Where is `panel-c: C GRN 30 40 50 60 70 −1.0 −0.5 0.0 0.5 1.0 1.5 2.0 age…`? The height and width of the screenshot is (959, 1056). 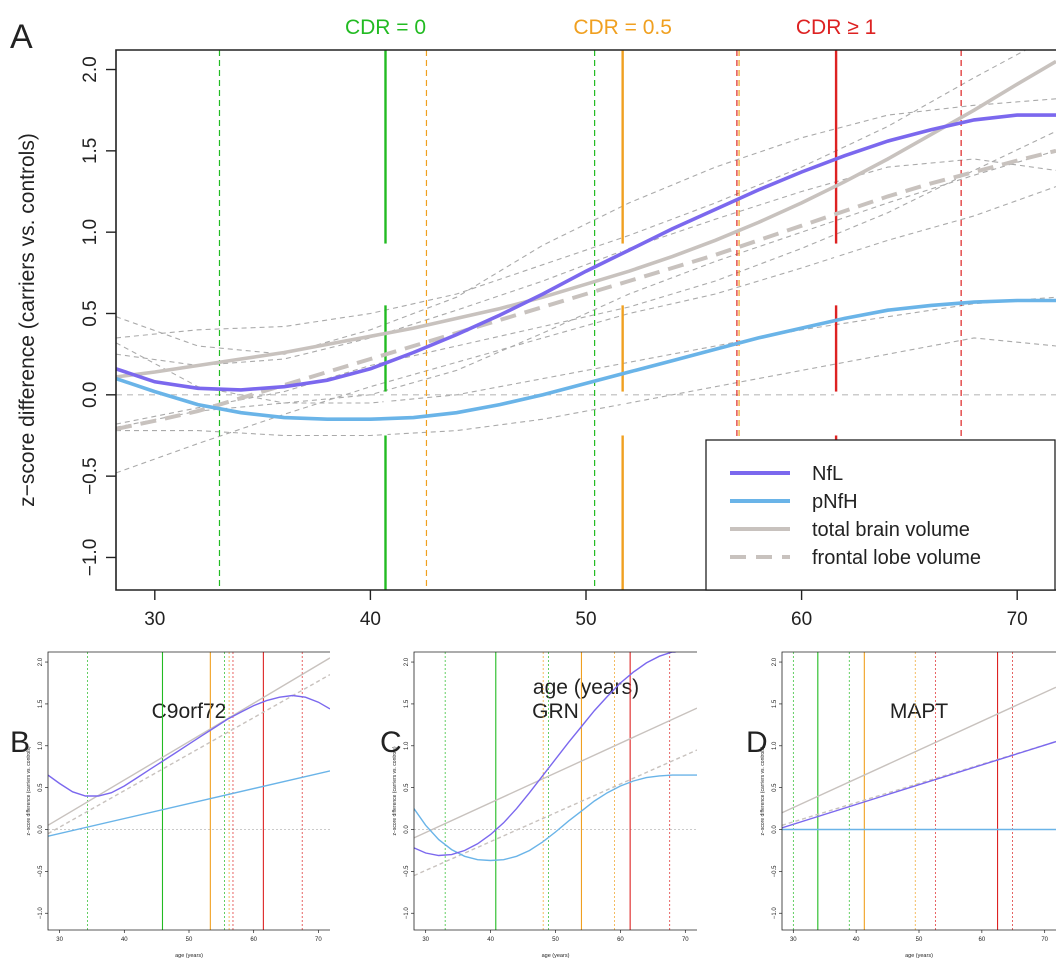 panel-c: C GRN 30 40 50 60 70 −1.0 −0.5 0.0 0.5 1.0 1.5 2.0 age… is located at coordinates (538, 805).